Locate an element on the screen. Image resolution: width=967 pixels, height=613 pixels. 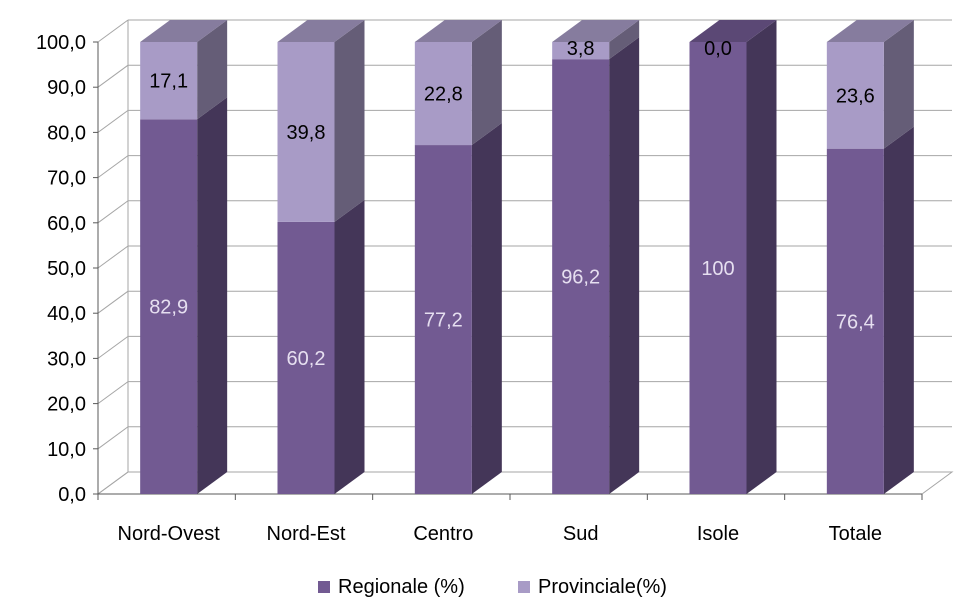
y-tick-label: 20,0 is located at coordinates (66, 405).